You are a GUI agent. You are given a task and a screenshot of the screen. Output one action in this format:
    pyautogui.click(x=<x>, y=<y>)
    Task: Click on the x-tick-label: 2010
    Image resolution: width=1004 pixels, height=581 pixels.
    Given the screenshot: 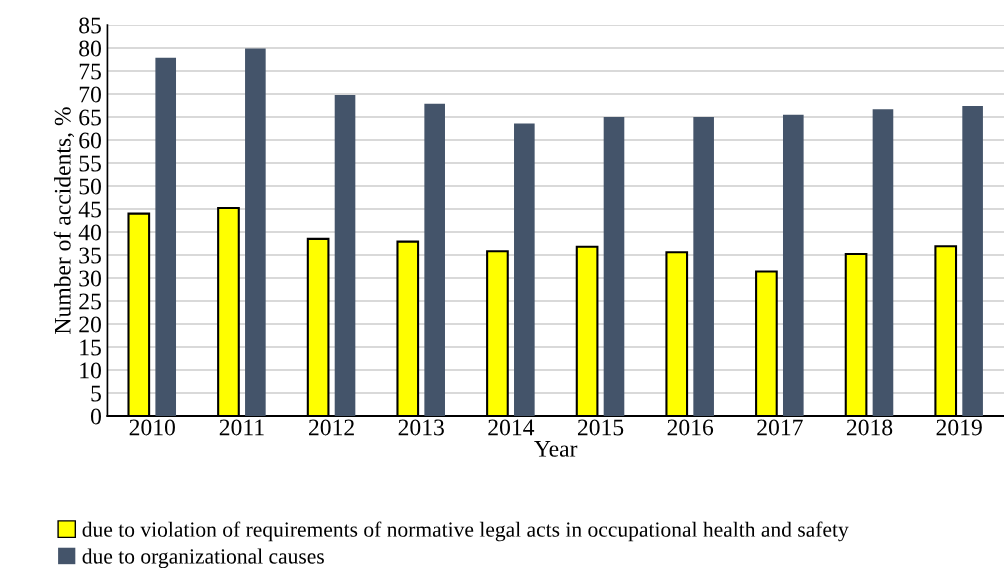 What is the action you would take?
    pyautogui.click(x=152, y=427)
    